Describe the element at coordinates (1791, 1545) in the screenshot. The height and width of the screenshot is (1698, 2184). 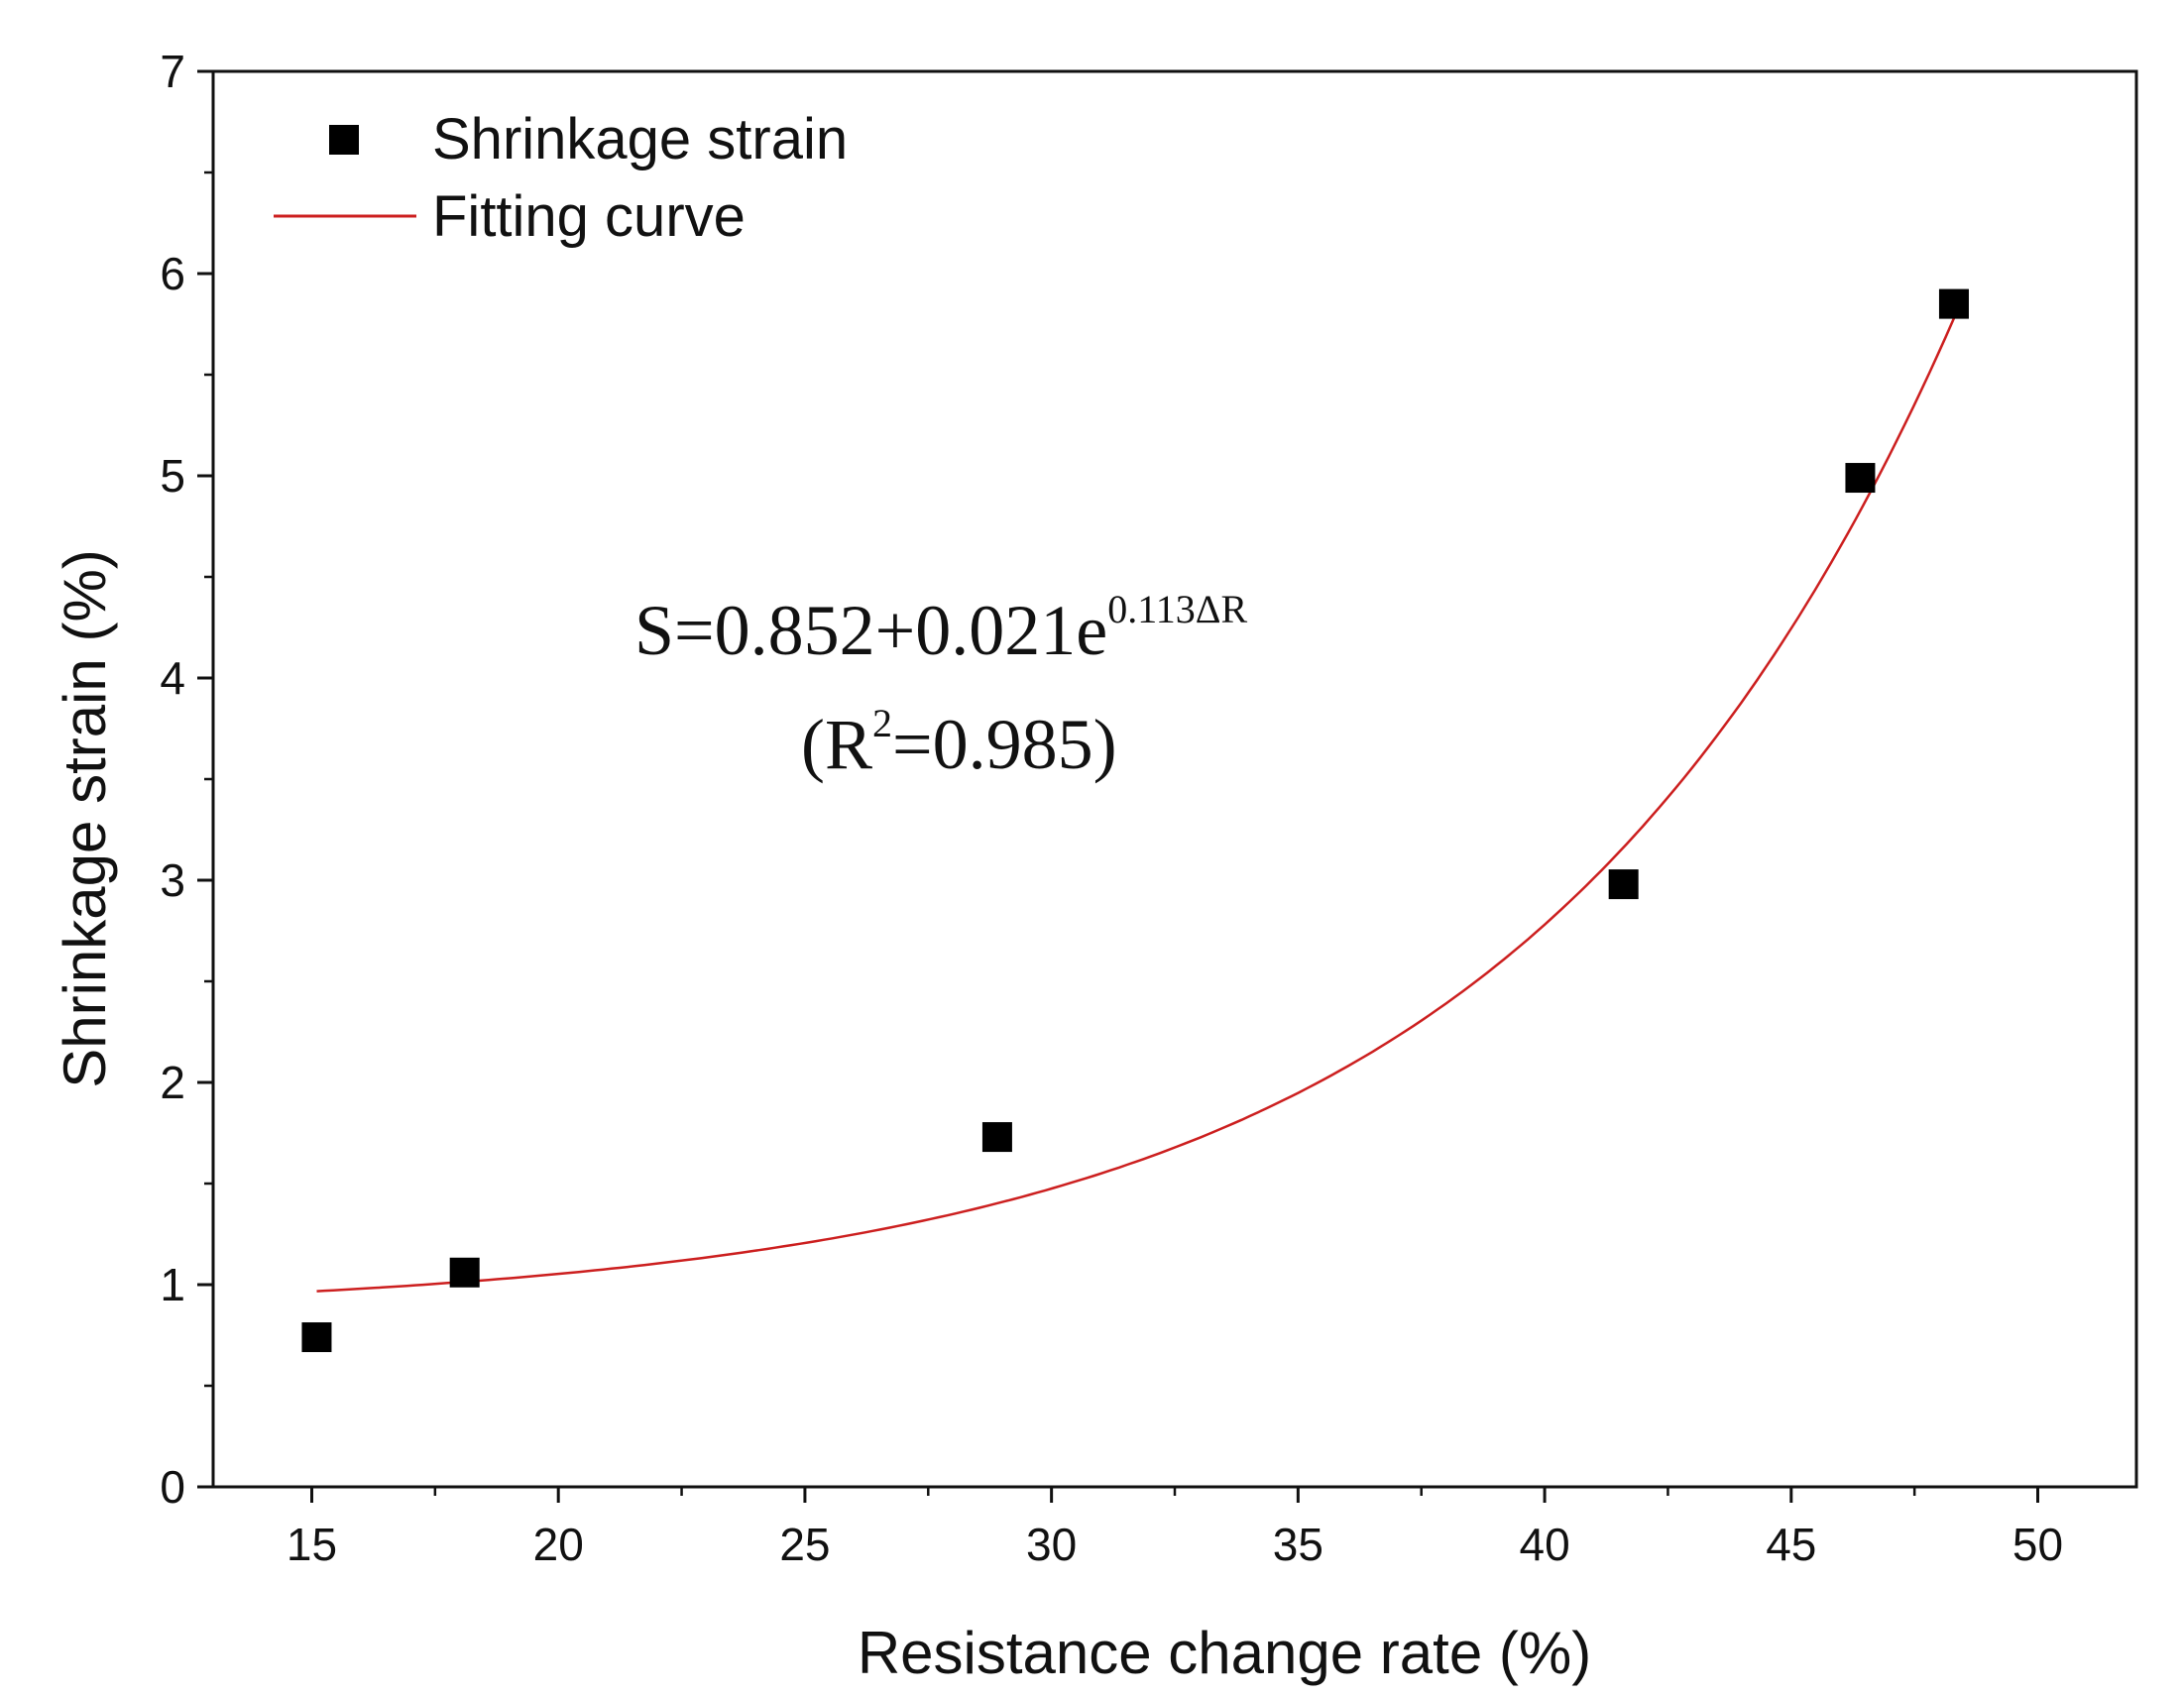
I see `x-tick-label: 45` at that location.